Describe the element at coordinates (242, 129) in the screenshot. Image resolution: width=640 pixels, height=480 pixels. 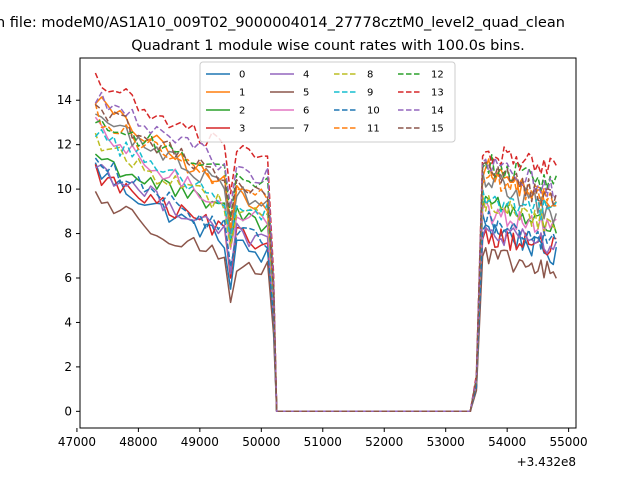
I see `legend-label-3: 3` at that location.